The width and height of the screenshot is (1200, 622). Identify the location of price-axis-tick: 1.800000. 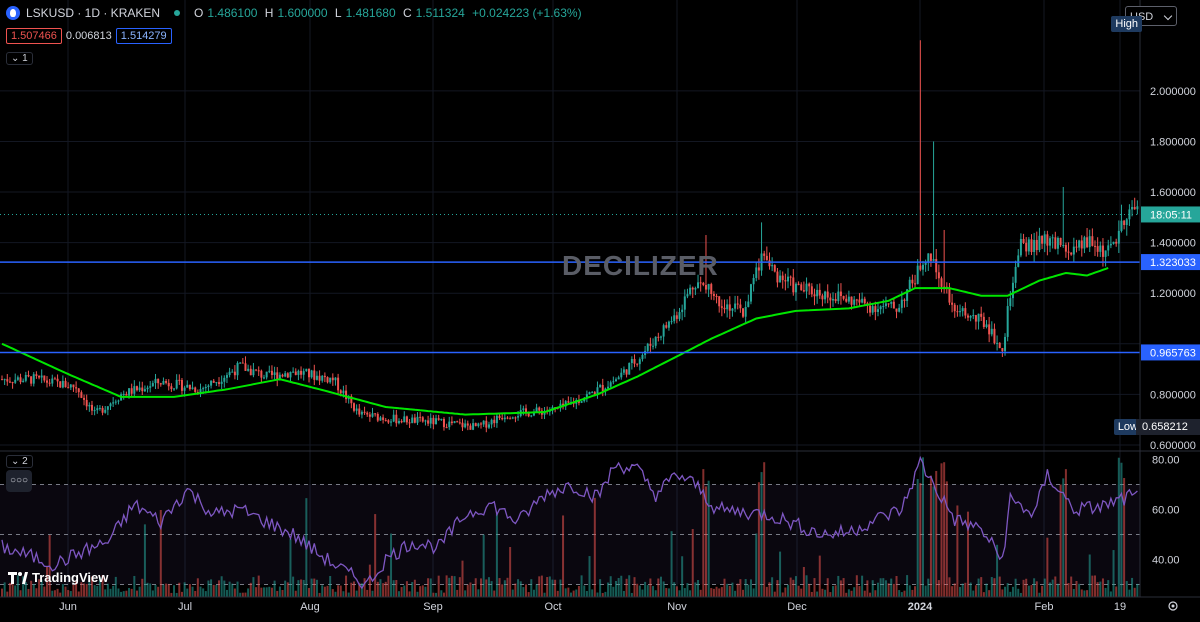
(1173, 142).